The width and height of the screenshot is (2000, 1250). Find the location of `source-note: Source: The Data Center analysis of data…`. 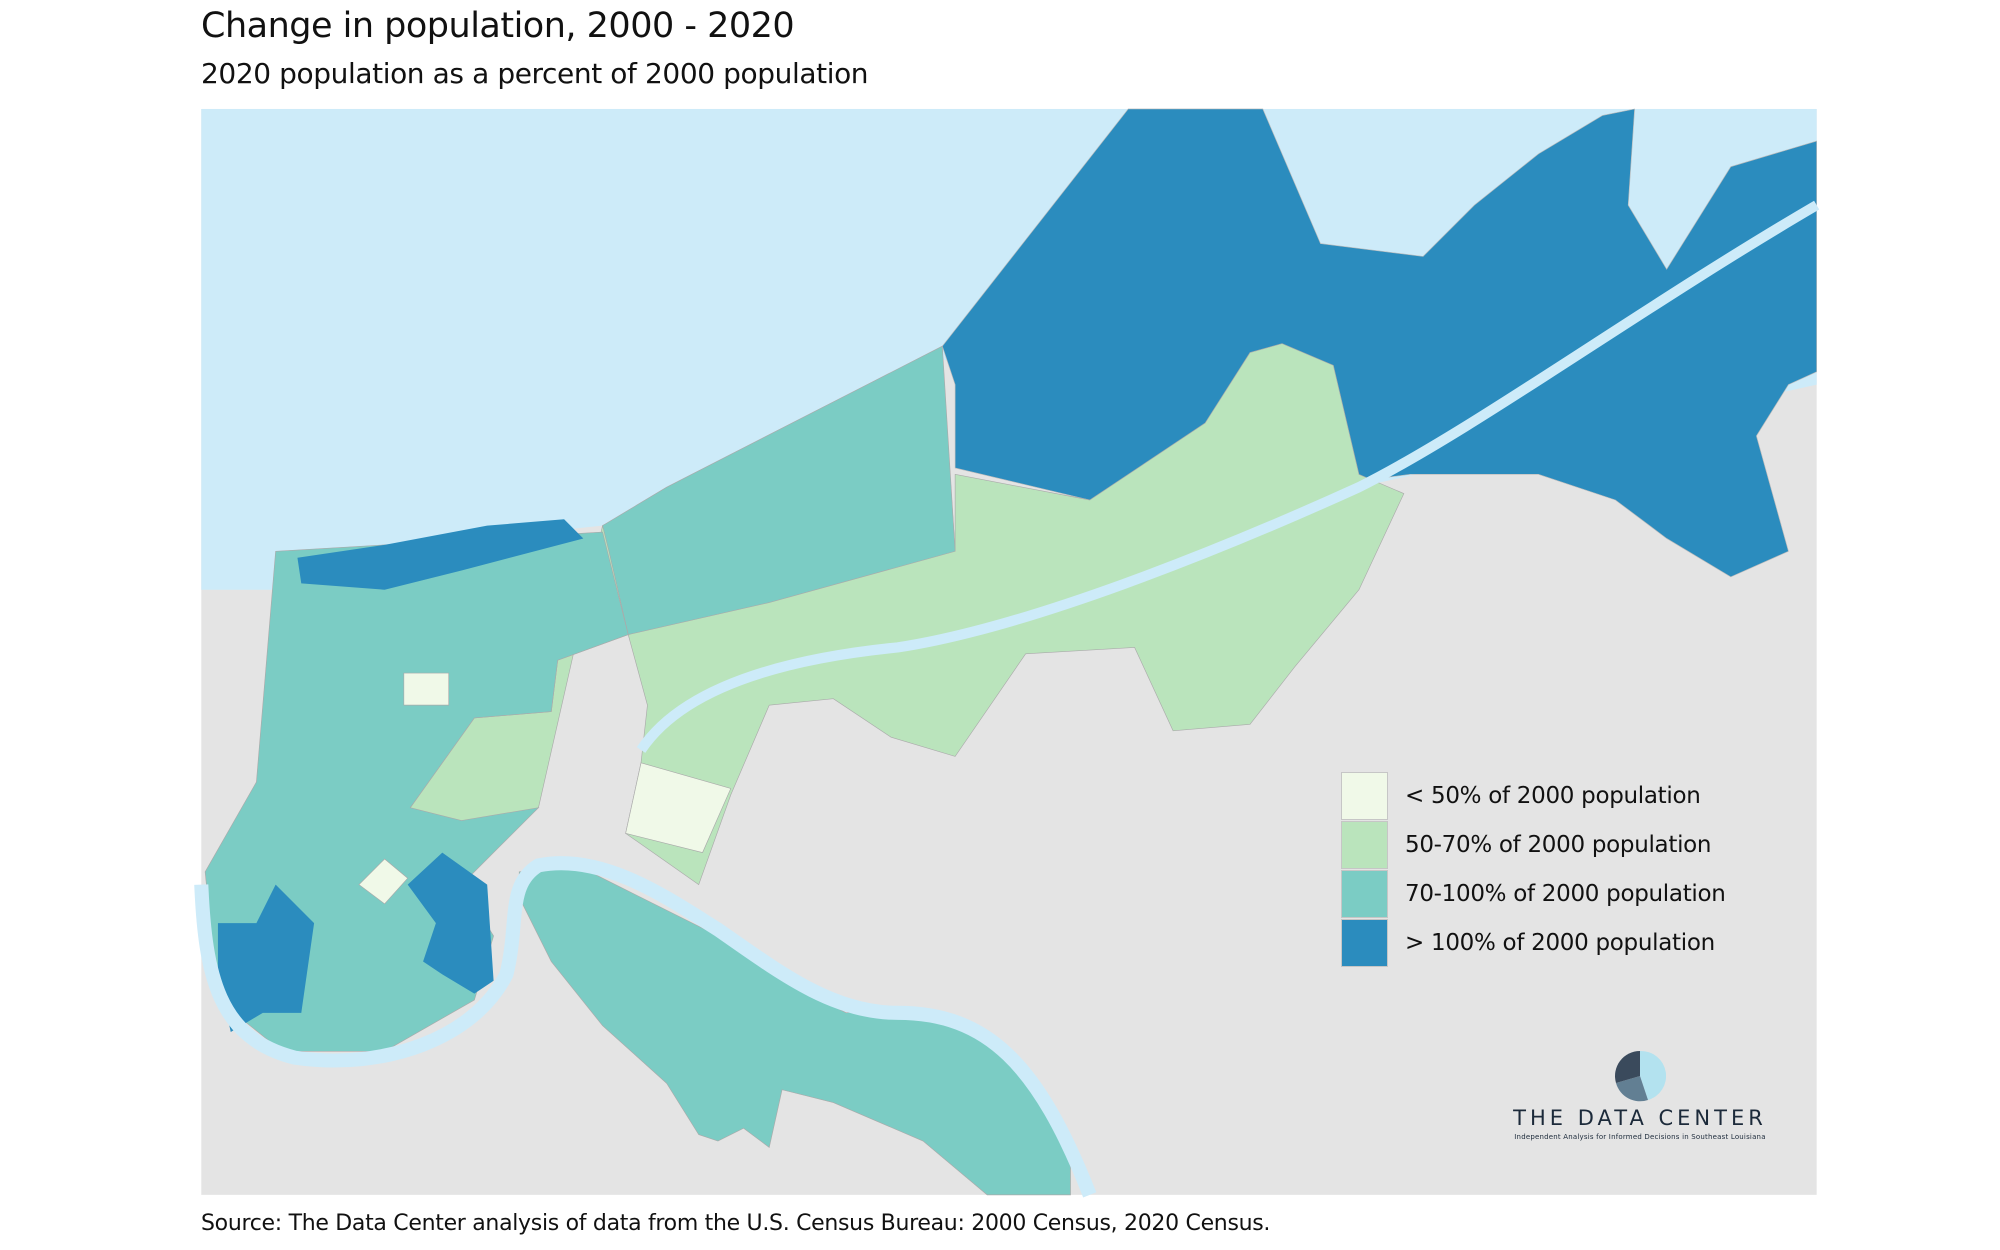

source-note: Source: The Data Center analysis of data… is located at coordinates (736, 1223).